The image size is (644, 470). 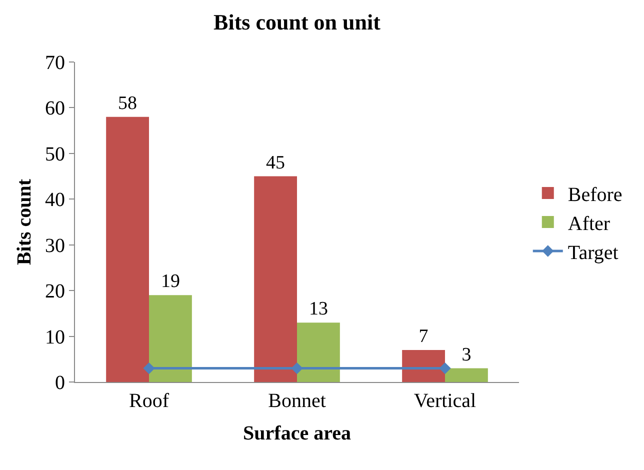 What do you see at coordinates (595, 195) in the screenshot?
I see `legend-label: Before` at bounding box center [595, 195].